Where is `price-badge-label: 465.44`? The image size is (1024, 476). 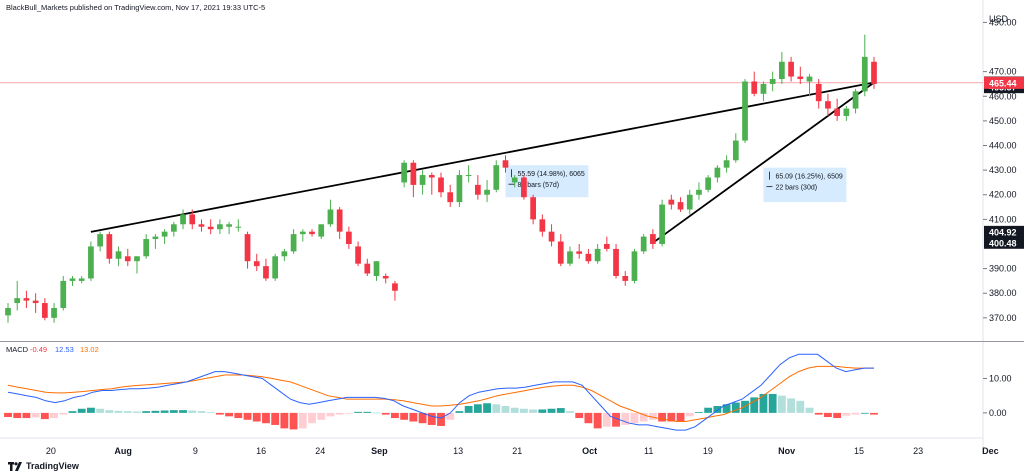 price-badge-label: 465.44 is located at coordinates (1003, 83).